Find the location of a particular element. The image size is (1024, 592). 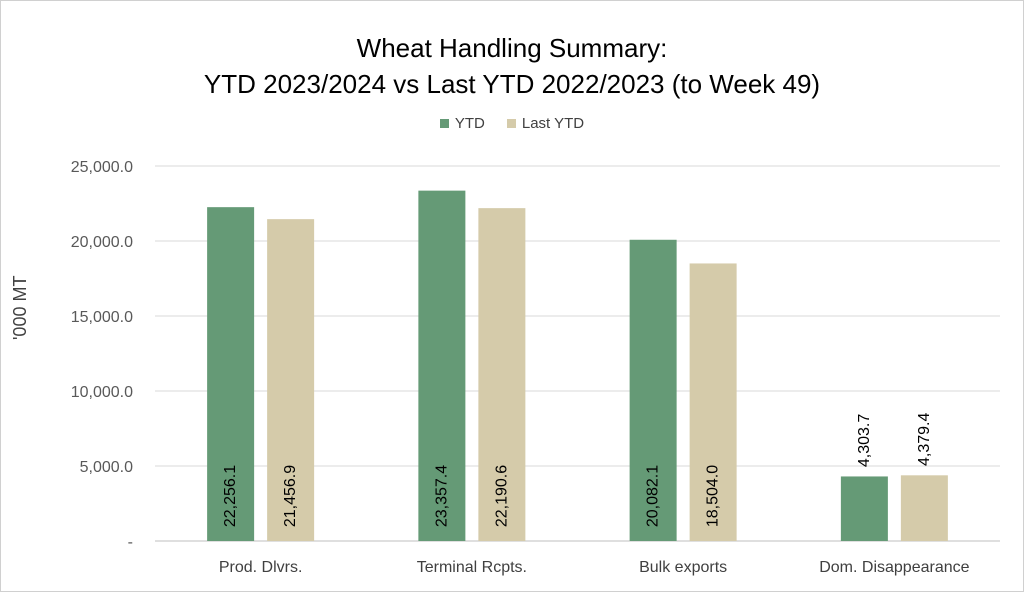

legend-label-last-ytd: Last YTD is located at coordinates (553, 123).